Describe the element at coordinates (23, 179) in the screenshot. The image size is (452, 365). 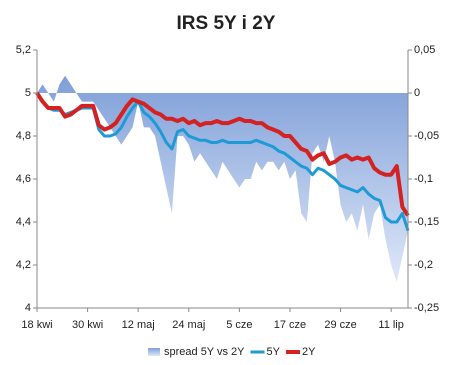
I see `y-tick-label: 4,6` at that location.